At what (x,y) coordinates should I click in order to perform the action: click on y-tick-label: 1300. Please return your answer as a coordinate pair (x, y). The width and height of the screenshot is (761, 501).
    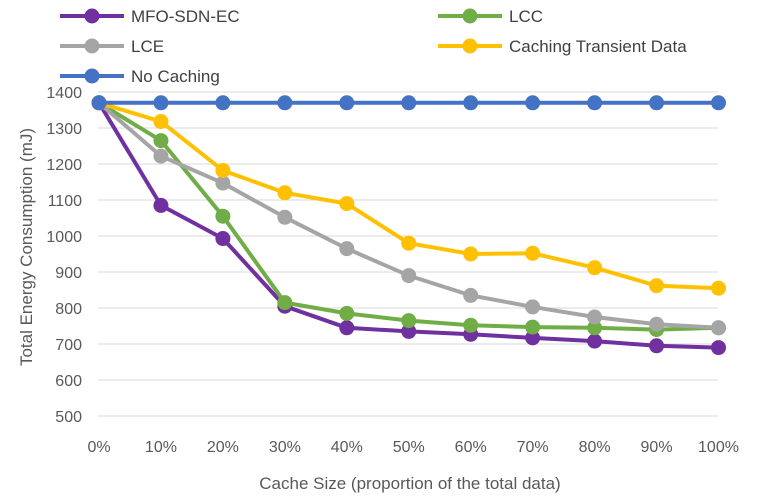
    Looking at the image, I should click on (64, 129).